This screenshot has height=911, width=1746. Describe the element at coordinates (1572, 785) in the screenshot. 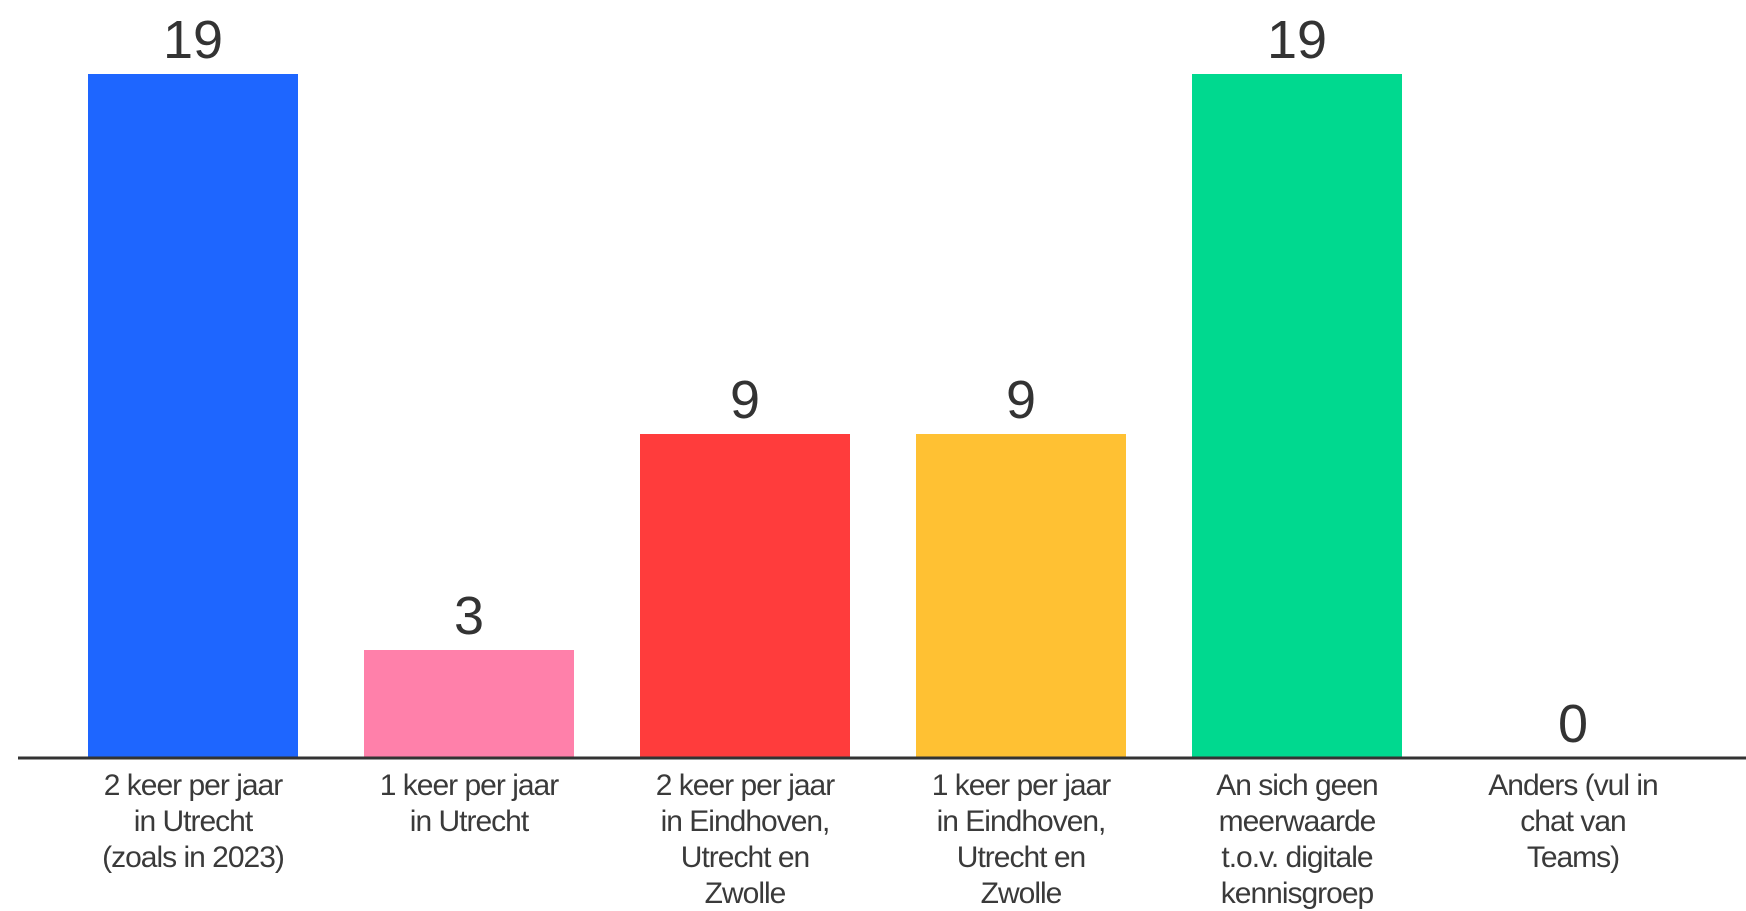

I see `category-label-5-line-0: Anders (vul in` at that location.